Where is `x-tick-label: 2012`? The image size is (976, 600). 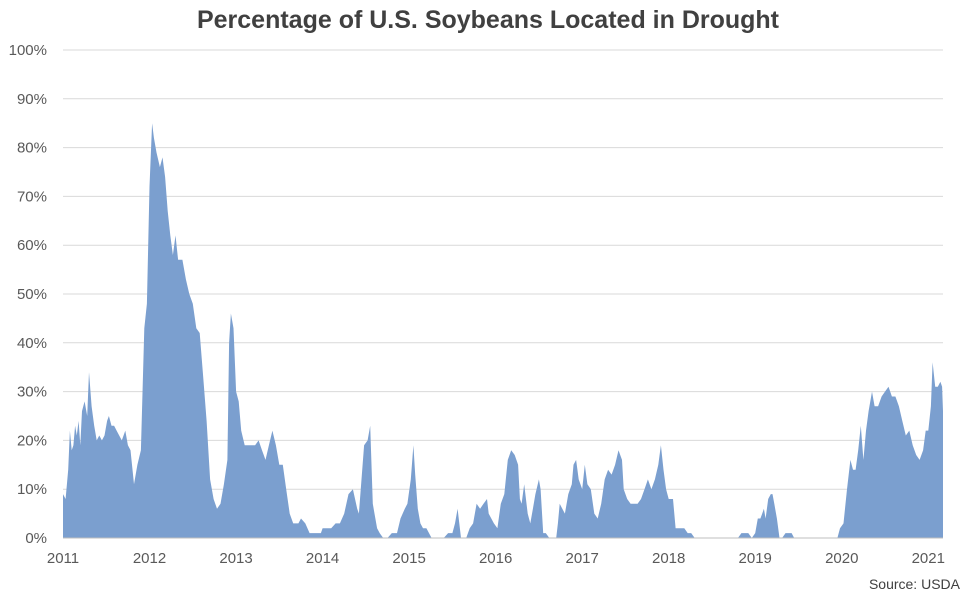
x-tick-label: 2012 is located at coordinates (149, 558).